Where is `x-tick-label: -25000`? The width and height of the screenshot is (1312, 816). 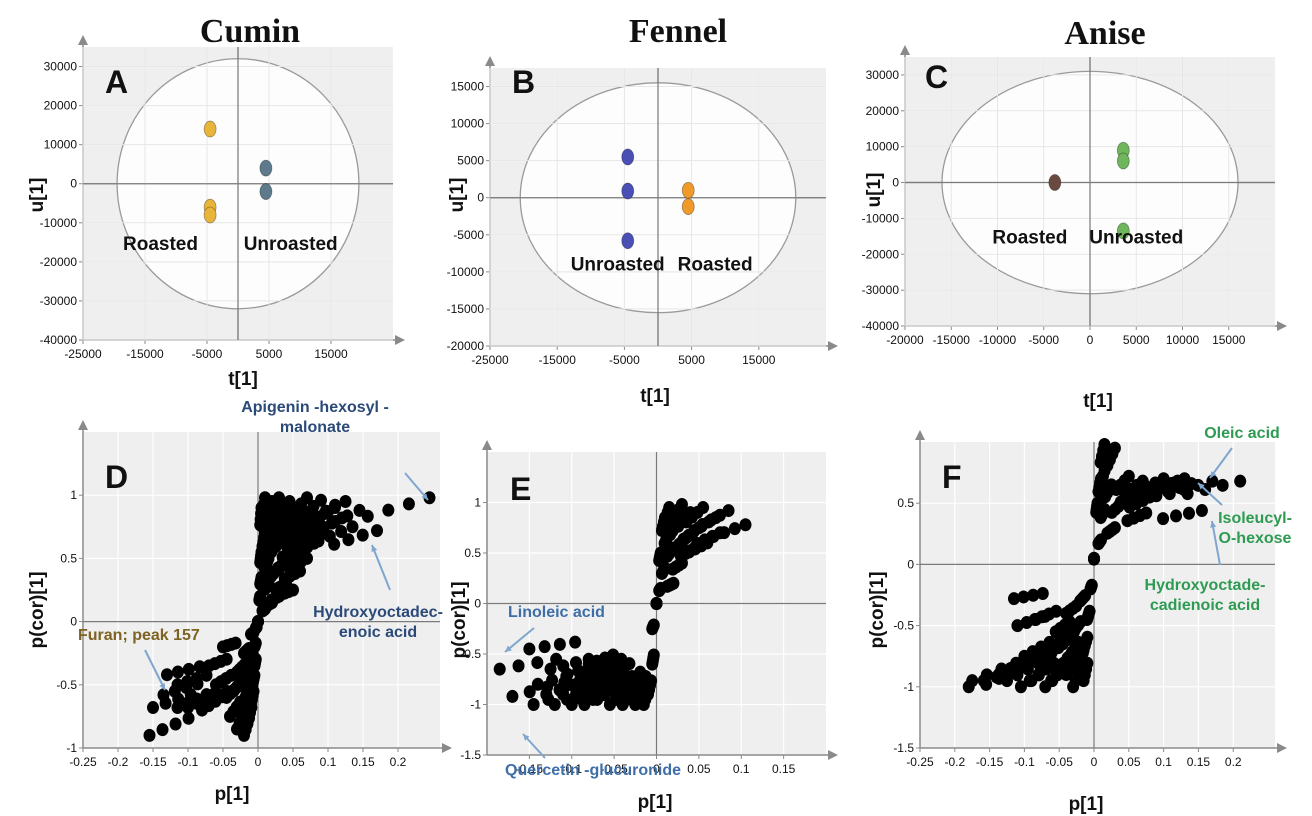
x-tick-label: -25000 is located at coordinates (490, 360).